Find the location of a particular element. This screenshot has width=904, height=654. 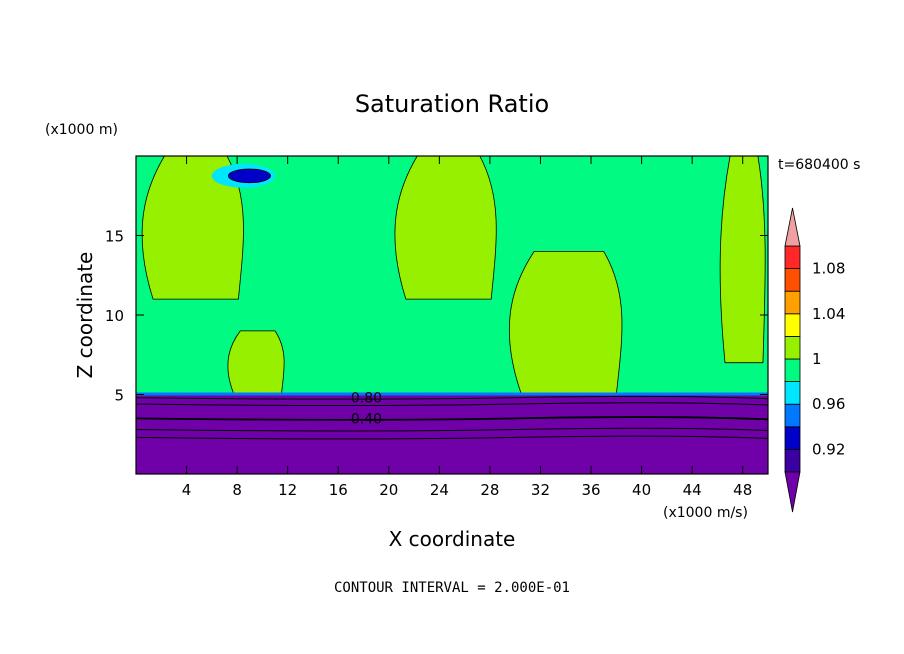

x-tick-label: 4 is located at coordinates (187, 490).